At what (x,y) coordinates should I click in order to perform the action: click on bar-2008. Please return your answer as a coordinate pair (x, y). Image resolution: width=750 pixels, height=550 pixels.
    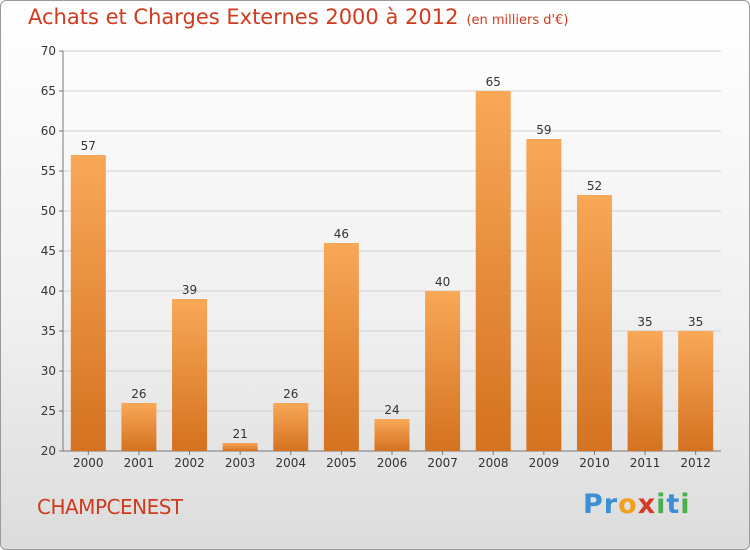
    Looking at the image, I should click on (493, 271).